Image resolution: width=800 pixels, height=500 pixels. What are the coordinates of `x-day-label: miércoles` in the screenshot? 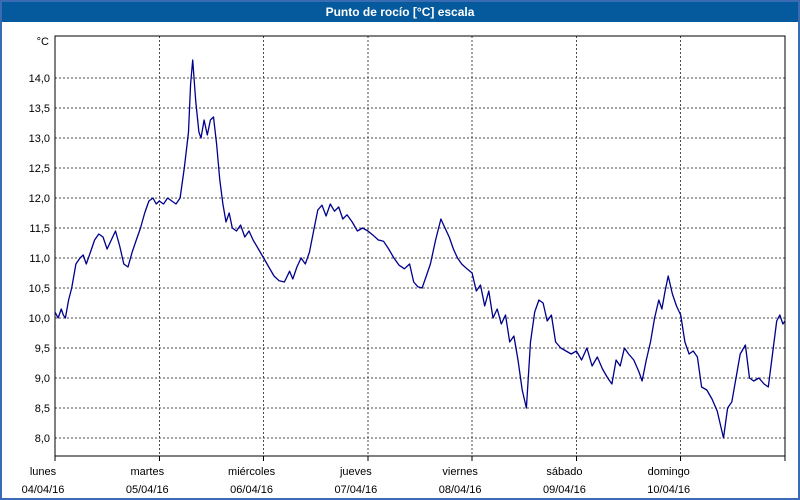 It's located at (252, 472).